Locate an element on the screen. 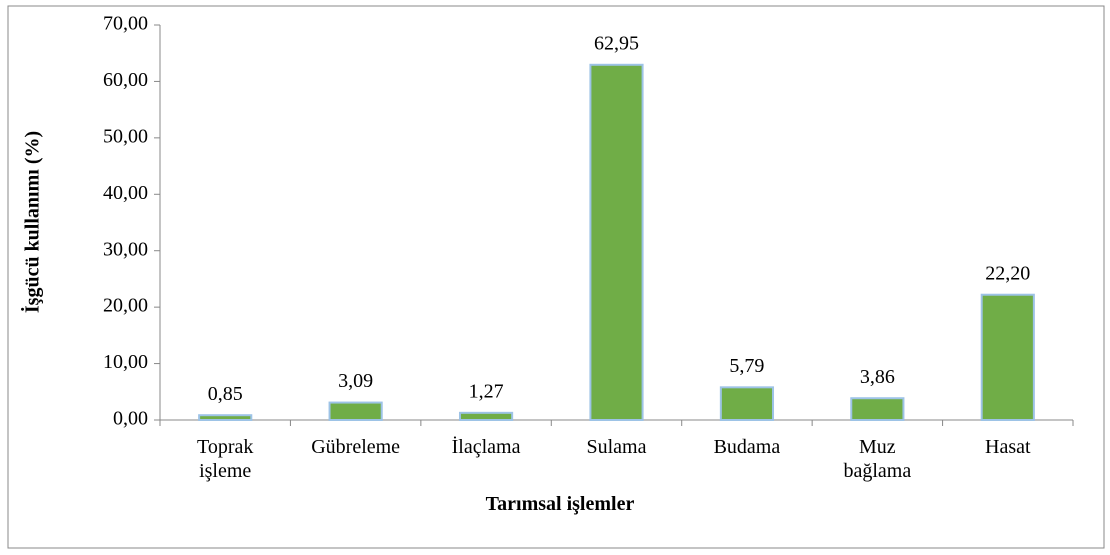 This screenshot has width=1110, height=555. x-tick-label: Muz bağlama is located at coordinates (877, 459).